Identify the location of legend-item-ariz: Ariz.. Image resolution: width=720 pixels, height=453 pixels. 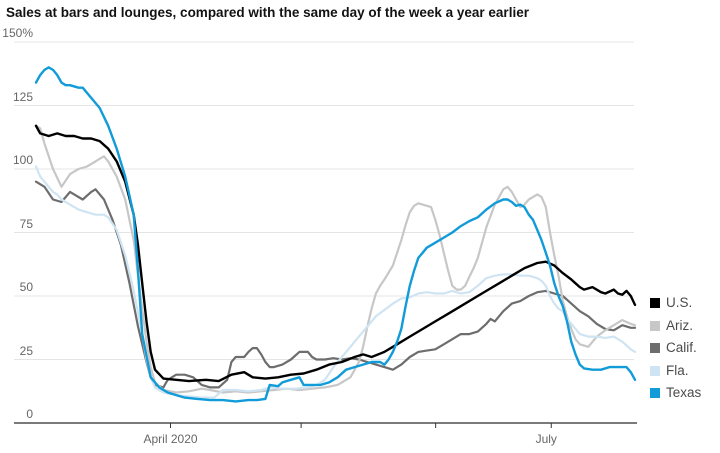
(675, 325).